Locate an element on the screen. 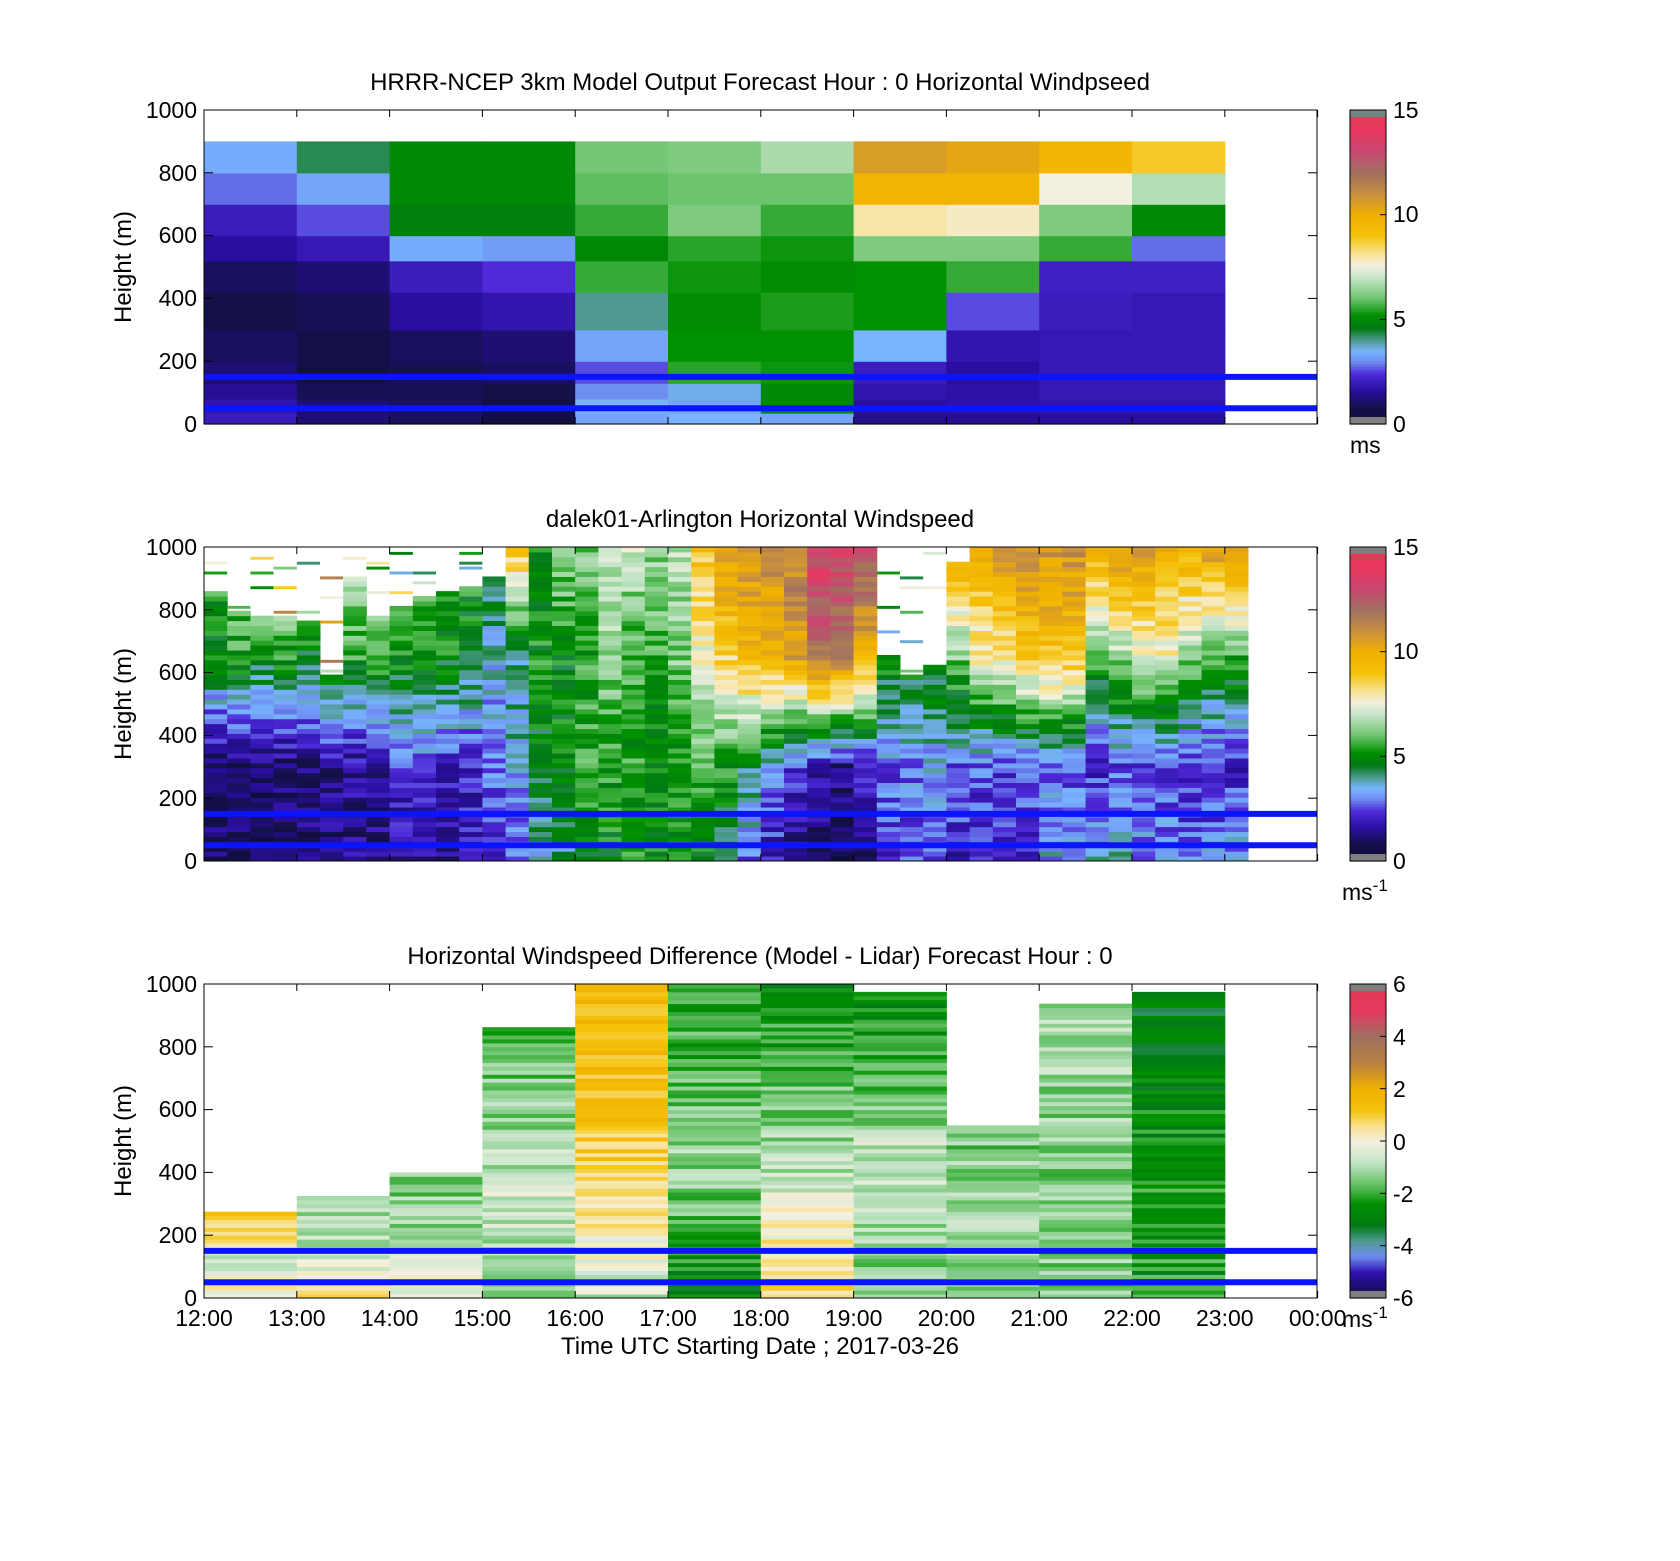  colorbar-tick-label: 0 is located at coordinates (1399, 1142).